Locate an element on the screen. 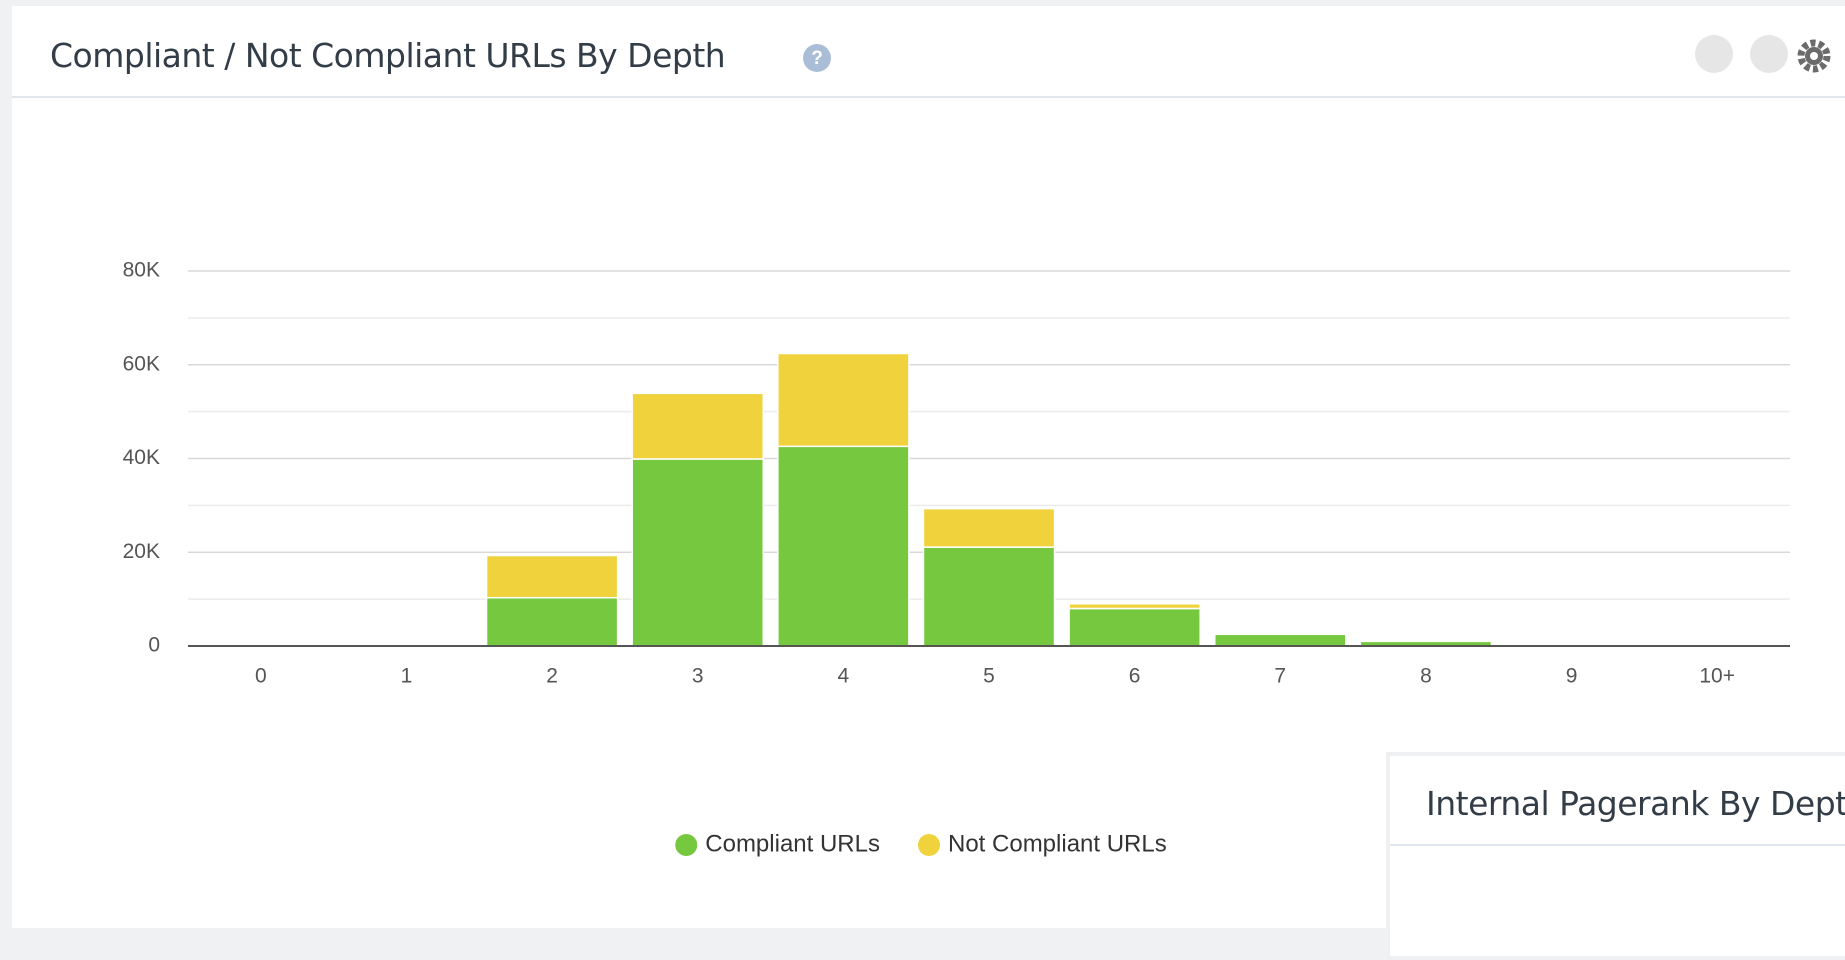 Image resolution: width=1845 pixels, height=960 pixels. legend-label: Compliant URLs is located at coordinates (792, 843).